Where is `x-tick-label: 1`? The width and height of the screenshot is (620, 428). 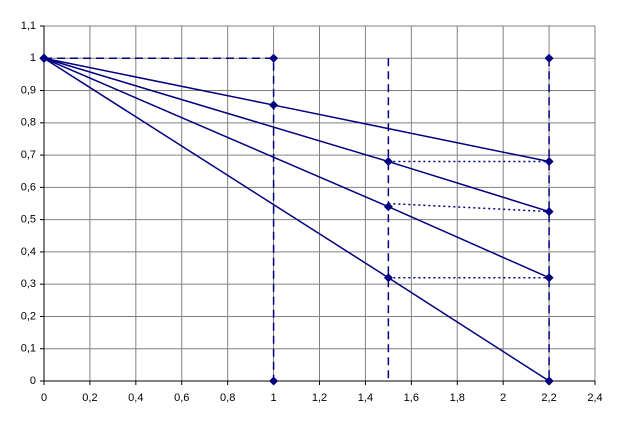 x-tick-label: 1 is located at coordinates (274, 398).